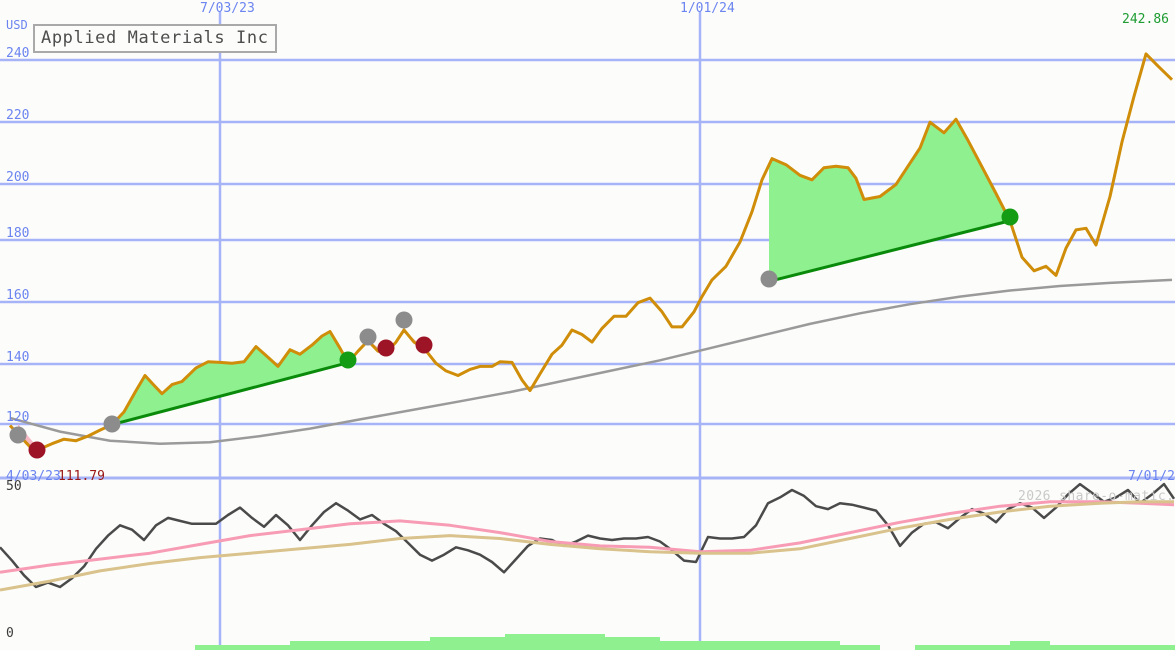 The height and width of the screenshot is (650, 1175). Describe the element at coordinates (10, 633) in the screenshot. I see `indicator-tick-label: 0` at that location.